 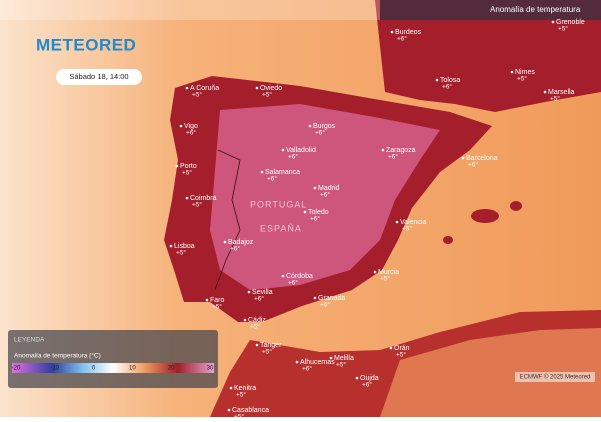 What do you see at coordinates (250, 410) in the screenshot?
I see `city-name: Casablanca` at bounding box center [250, 410].